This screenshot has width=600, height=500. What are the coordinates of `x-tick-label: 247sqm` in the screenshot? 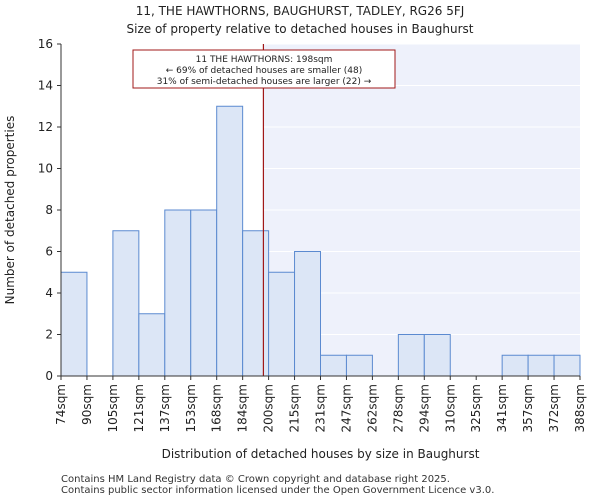 It's located at (346, 408).